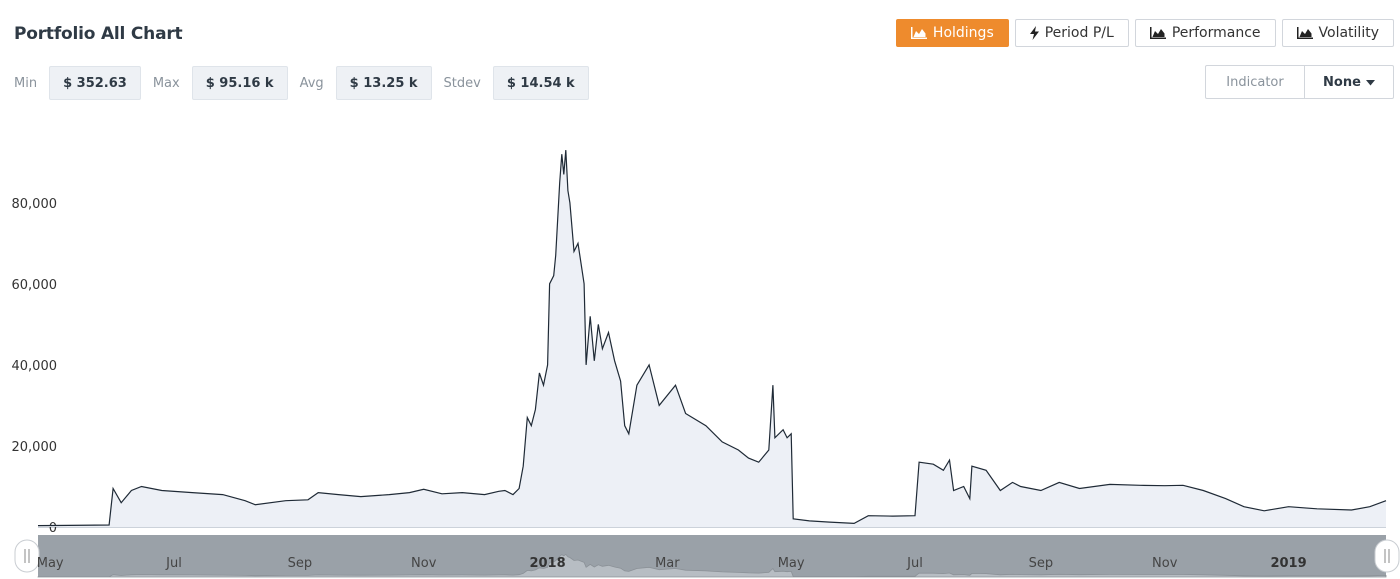 The width and height of the screenshot is (1400, 579). I want to click on y-tick-label: 60,000, so click(35, 285).